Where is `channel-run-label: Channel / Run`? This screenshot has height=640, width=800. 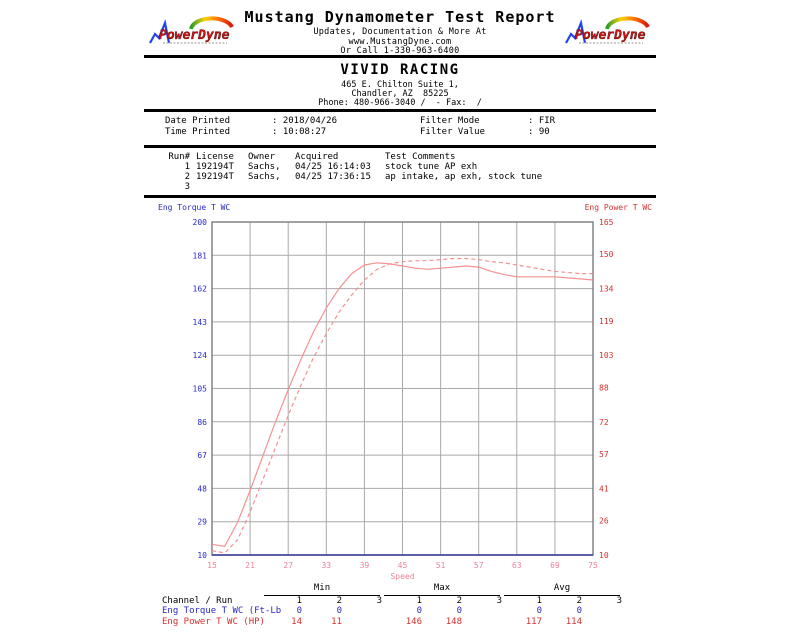
channel-run-label: Channel / Run is located at coordinates (197, 600).